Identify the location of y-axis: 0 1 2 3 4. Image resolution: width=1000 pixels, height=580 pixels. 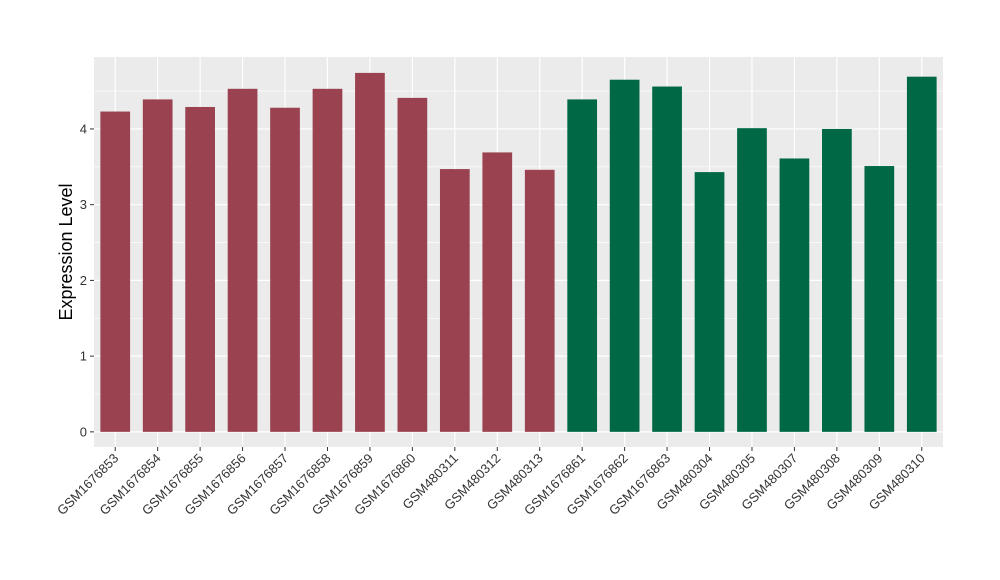
(87, 280).